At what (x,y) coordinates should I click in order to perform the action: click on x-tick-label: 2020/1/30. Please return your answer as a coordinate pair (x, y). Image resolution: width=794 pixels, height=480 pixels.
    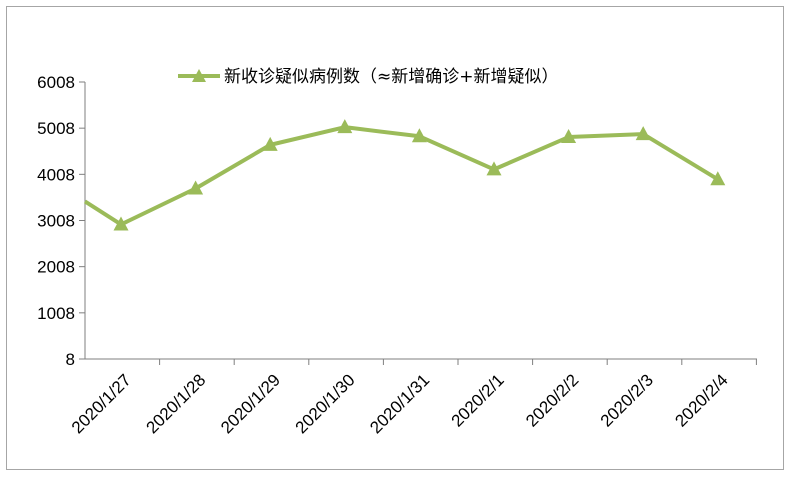
    Looking at the image, I should click on (325, 403).